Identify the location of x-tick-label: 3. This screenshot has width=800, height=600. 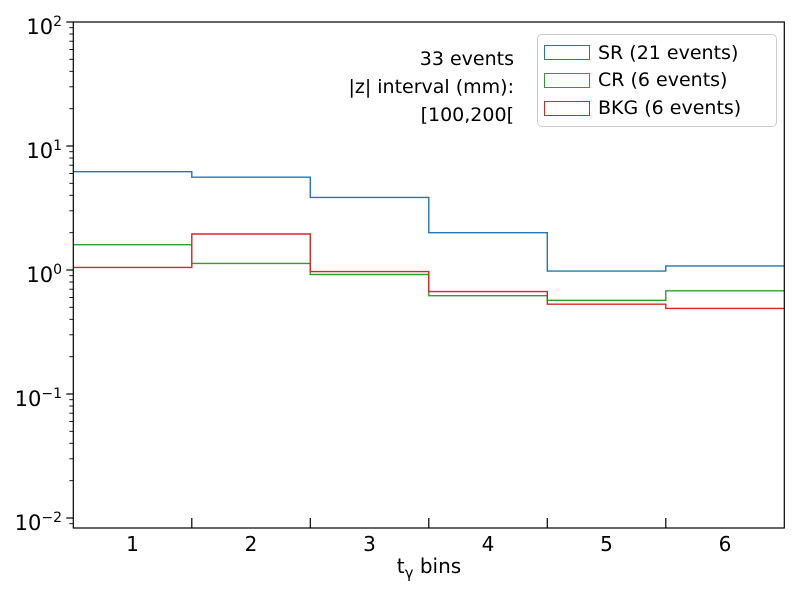
(369, 544).